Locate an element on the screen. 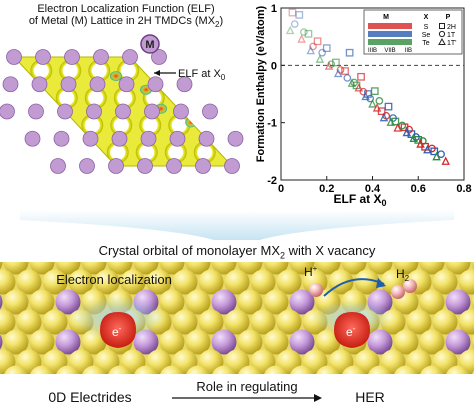 The image size is (474, 410). electron-charge-right: - is located at coordinates (354, 328).